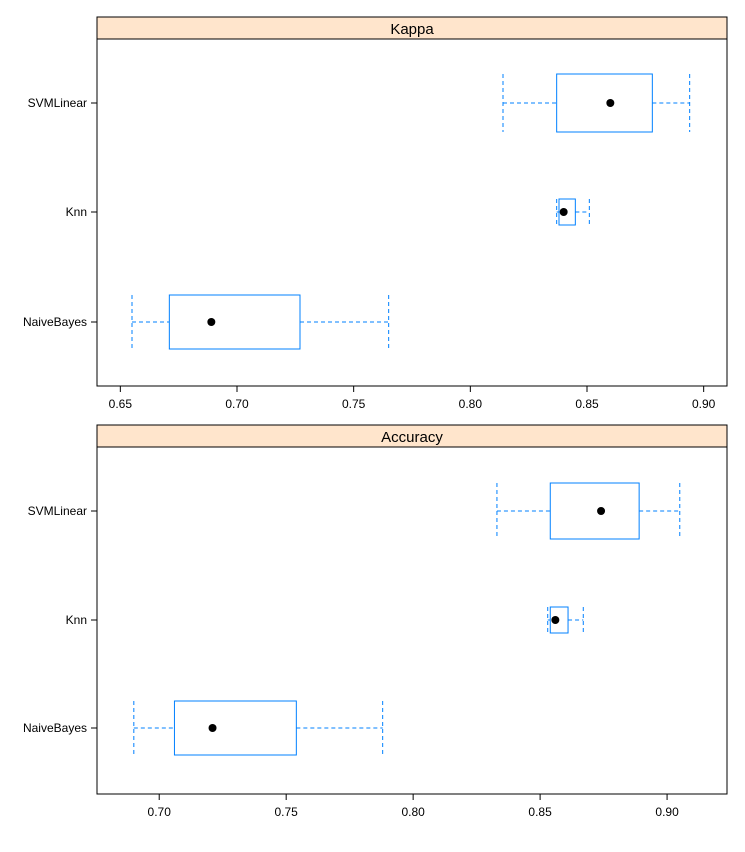  Describe the element at coordinates (286, 812) in the screenshot. I see `accuracy-xtick-label-1: 0.75` at that location.